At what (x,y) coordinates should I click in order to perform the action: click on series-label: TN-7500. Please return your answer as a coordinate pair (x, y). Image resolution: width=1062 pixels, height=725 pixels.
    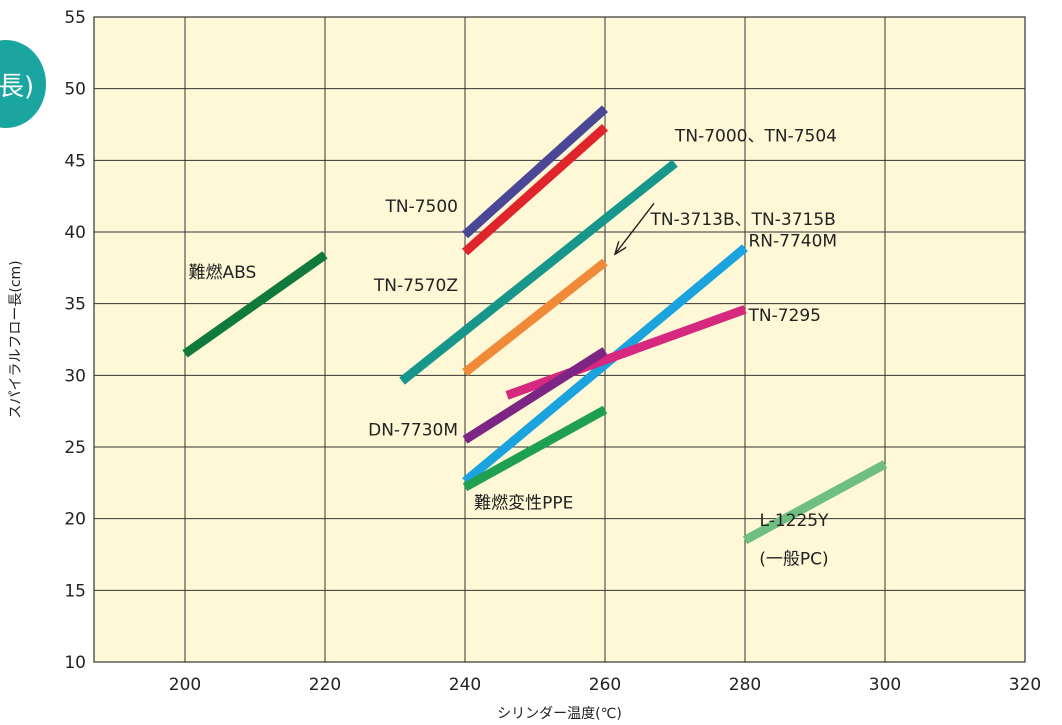
    Looking at the image, I should click on (422, 207).